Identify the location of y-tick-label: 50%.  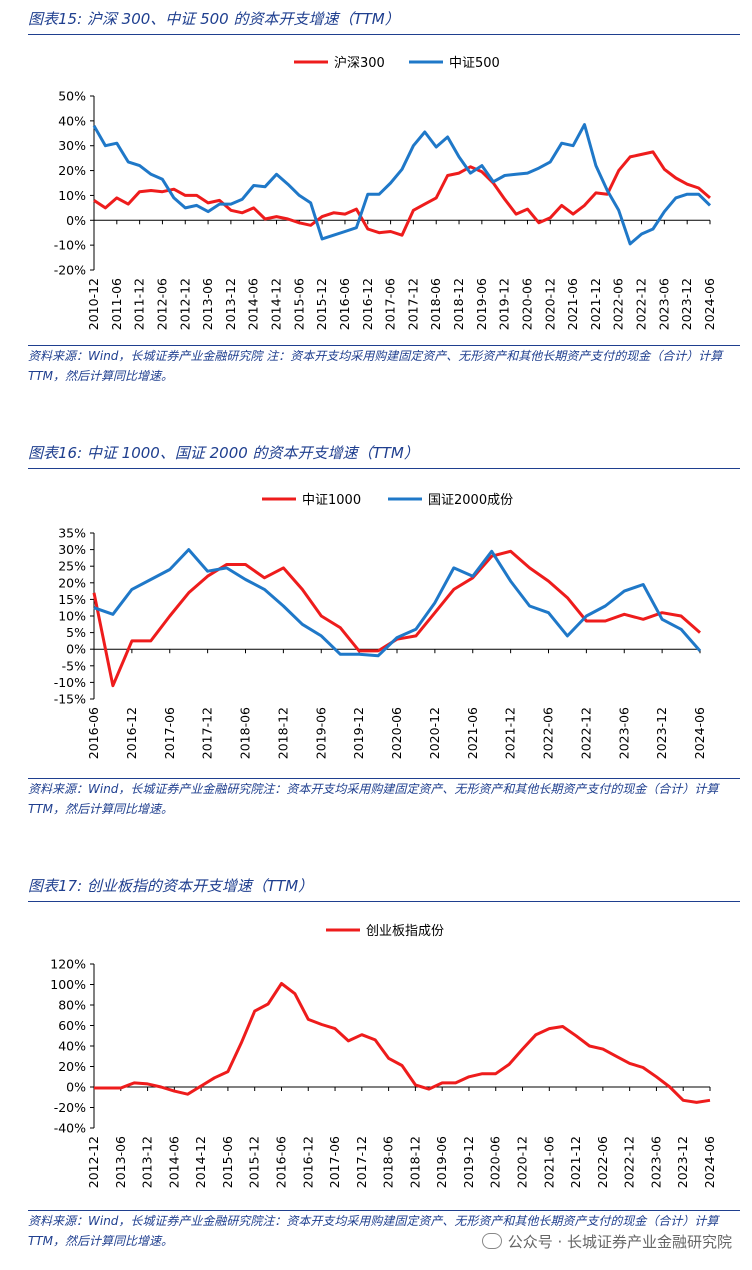
(72, 96).